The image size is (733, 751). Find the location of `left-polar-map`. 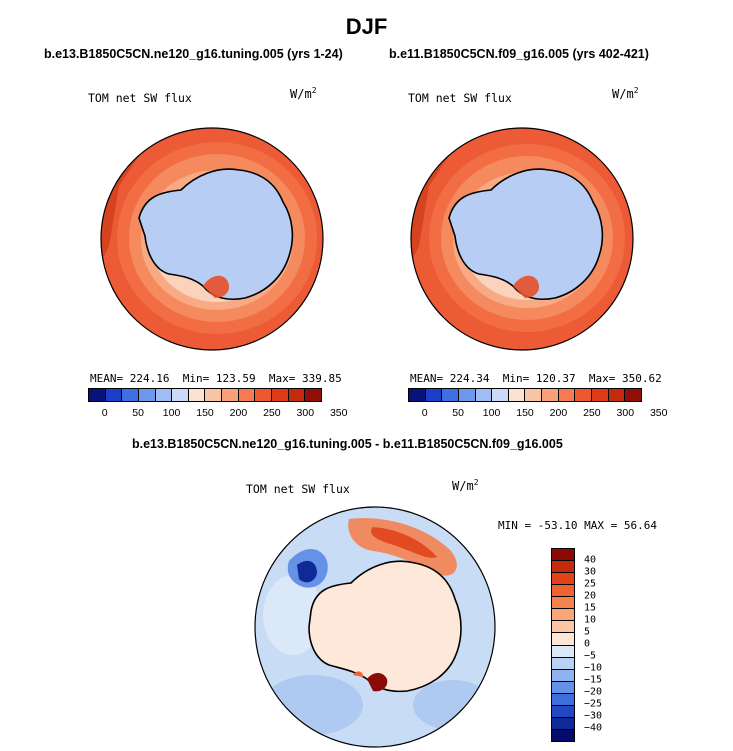

left-polar-map is located at coordinates (212, 239).